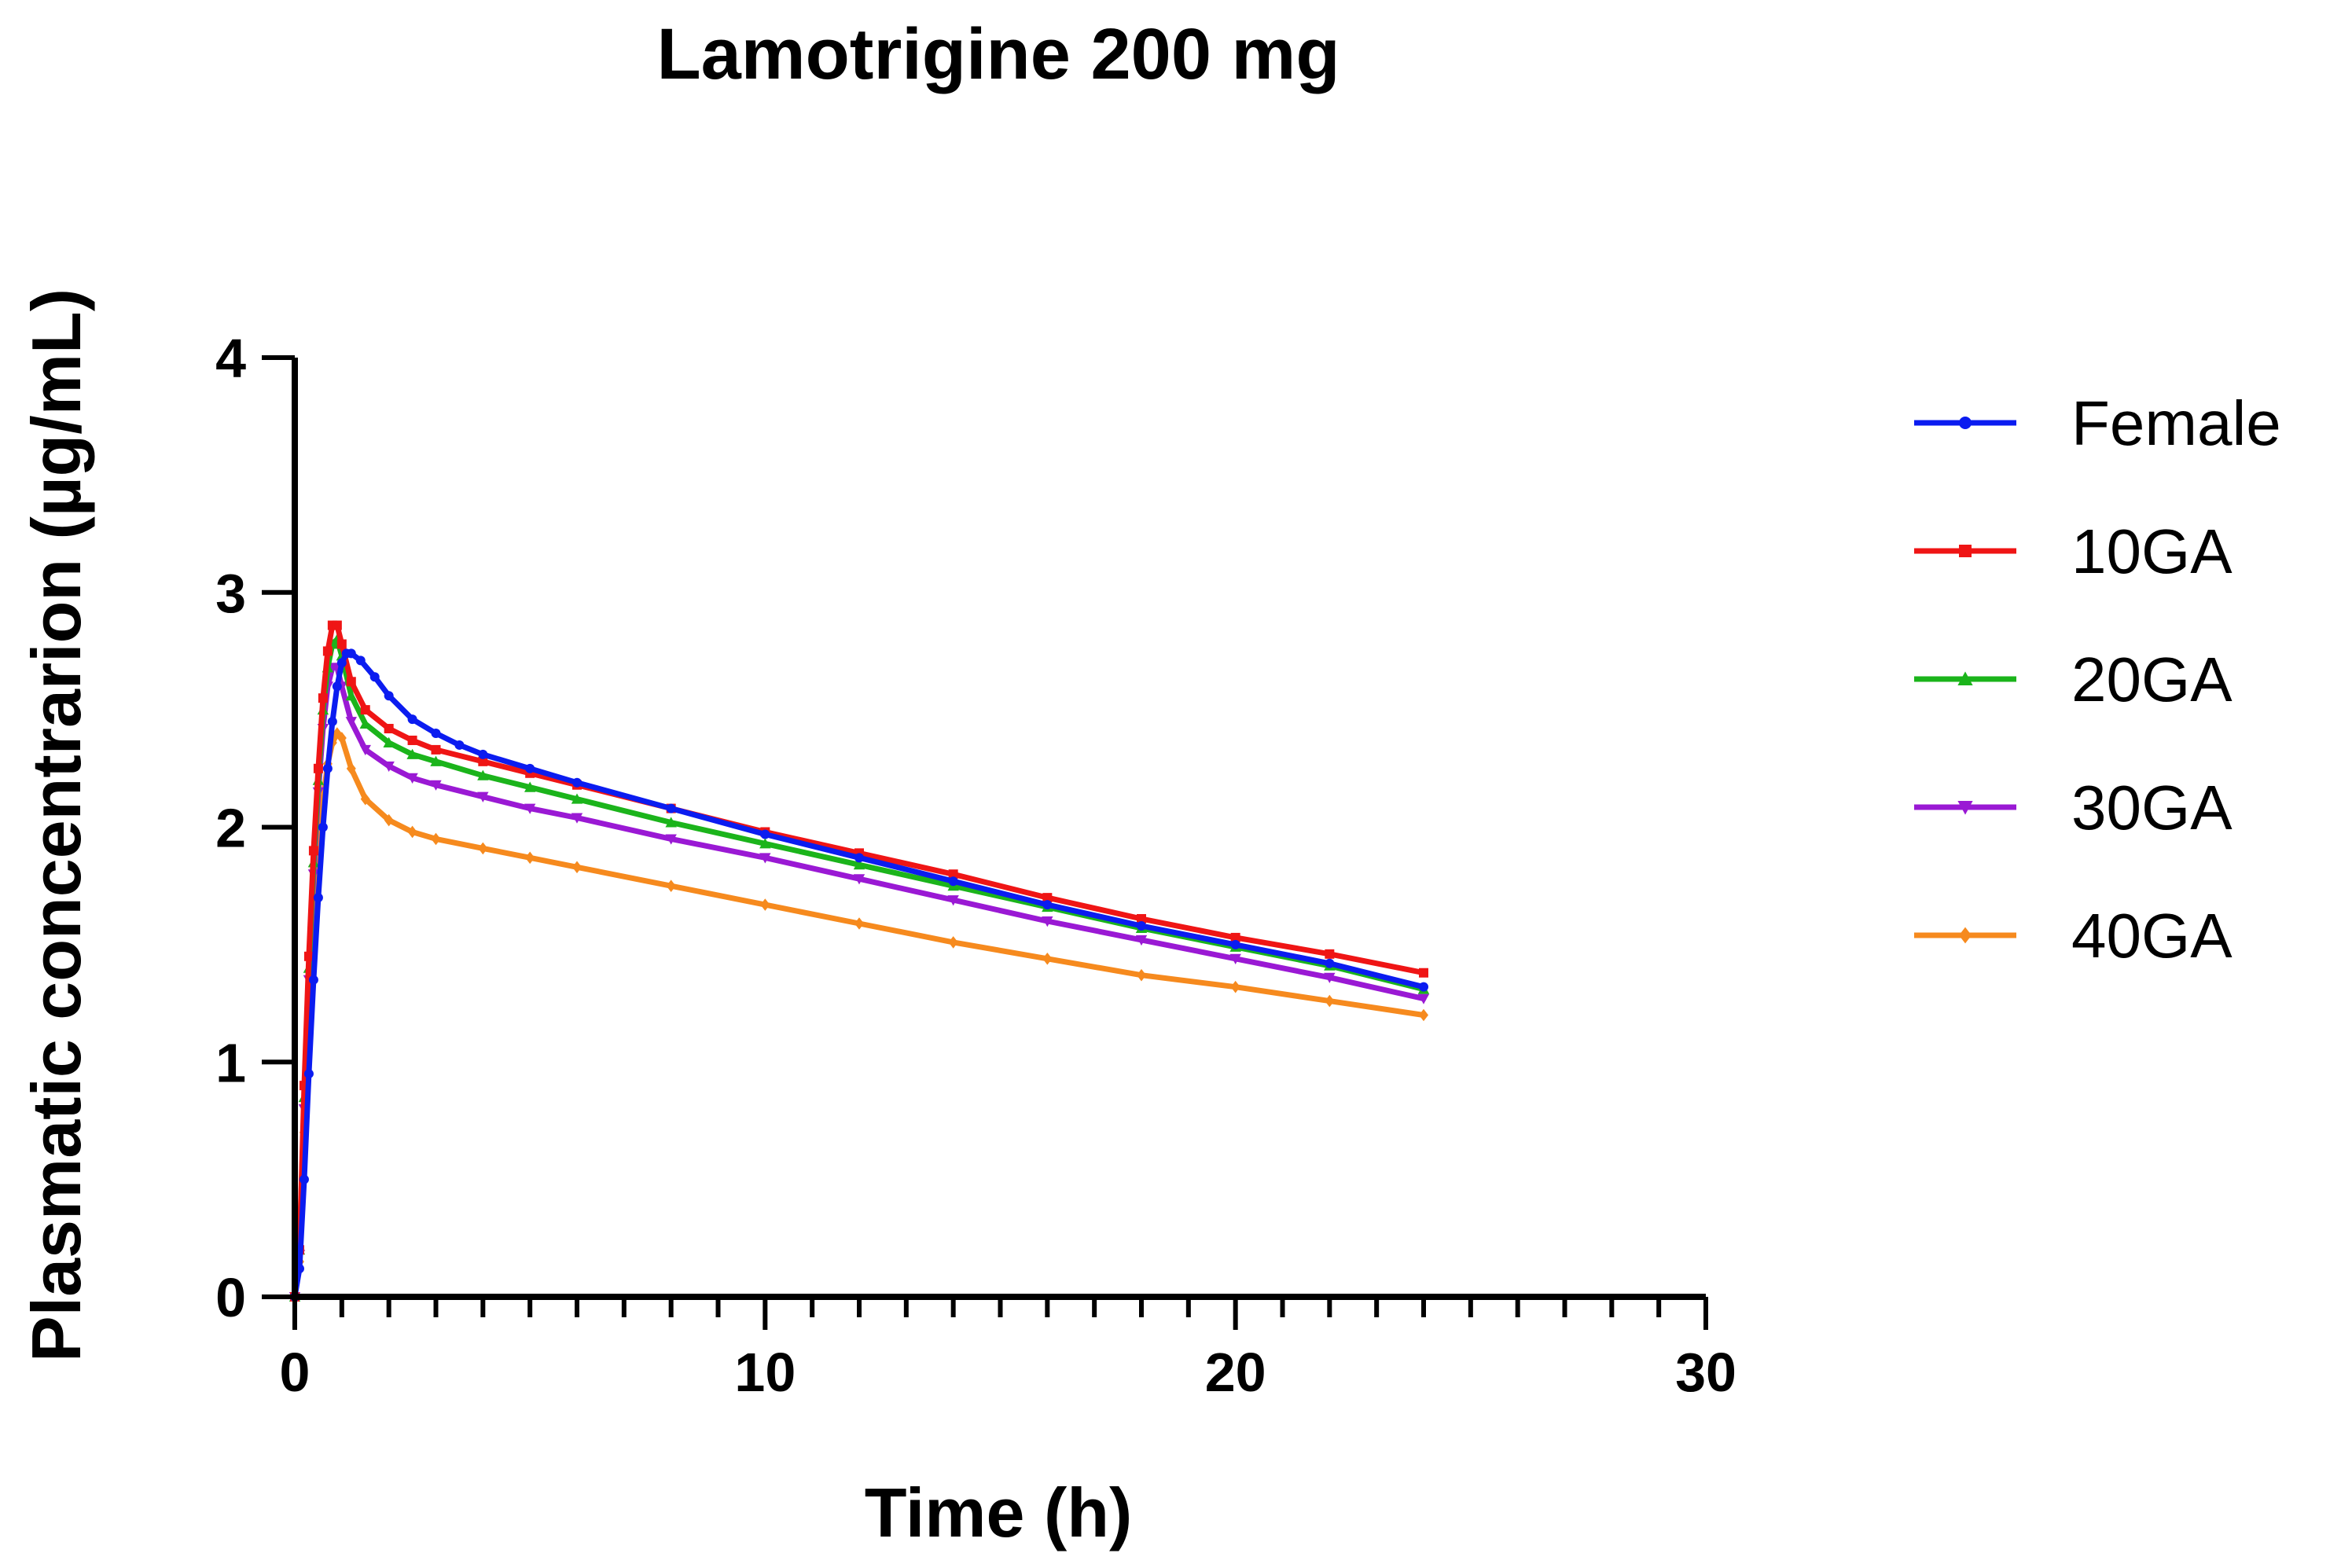 Image resolution: width=2341 pixels, height=1568 pixels. I want to click on y-tick-label: 3, so click(230, 593).